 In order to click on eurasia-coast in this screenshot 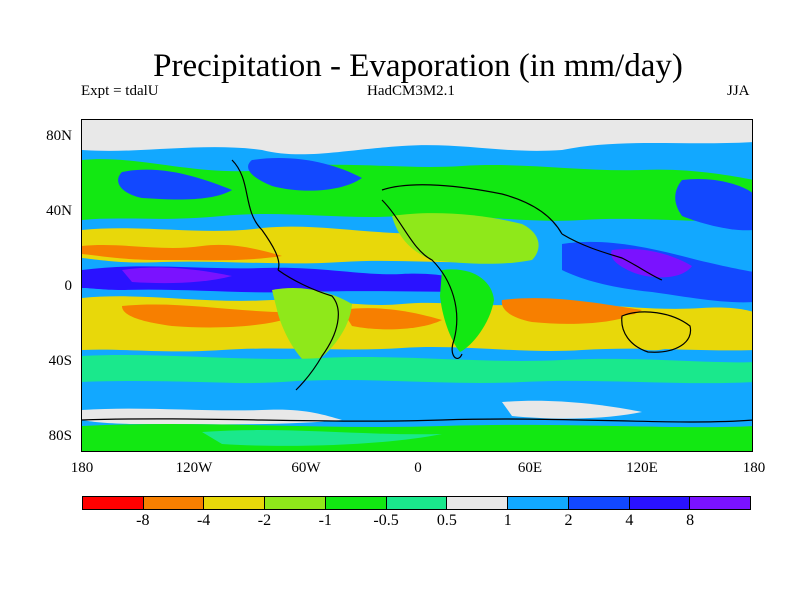, I will do `click(472, 209)`.